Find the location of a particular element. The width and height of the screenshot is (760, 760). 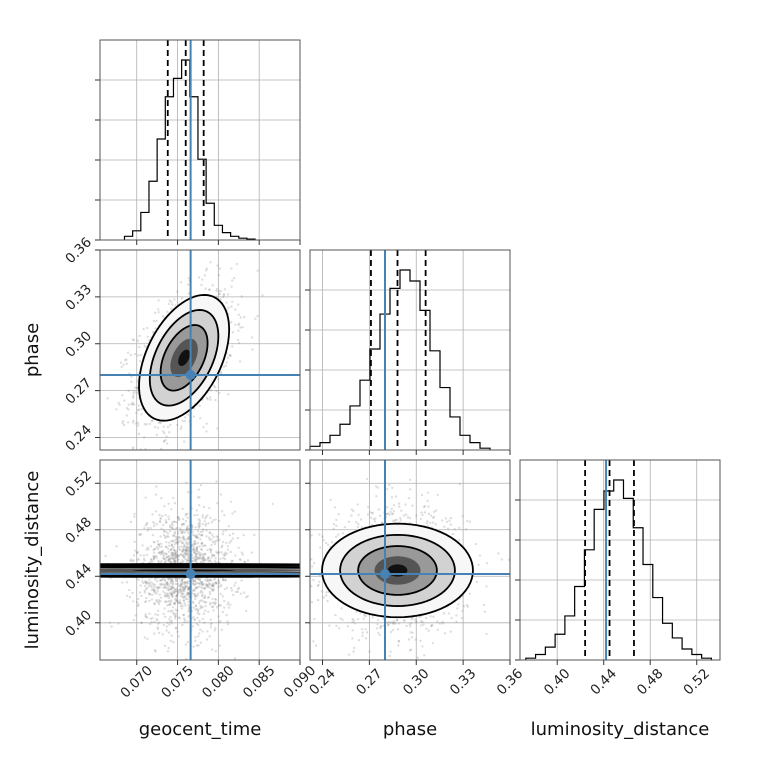

y-tick-label: 0.48 is located at coordinates (78, 530).